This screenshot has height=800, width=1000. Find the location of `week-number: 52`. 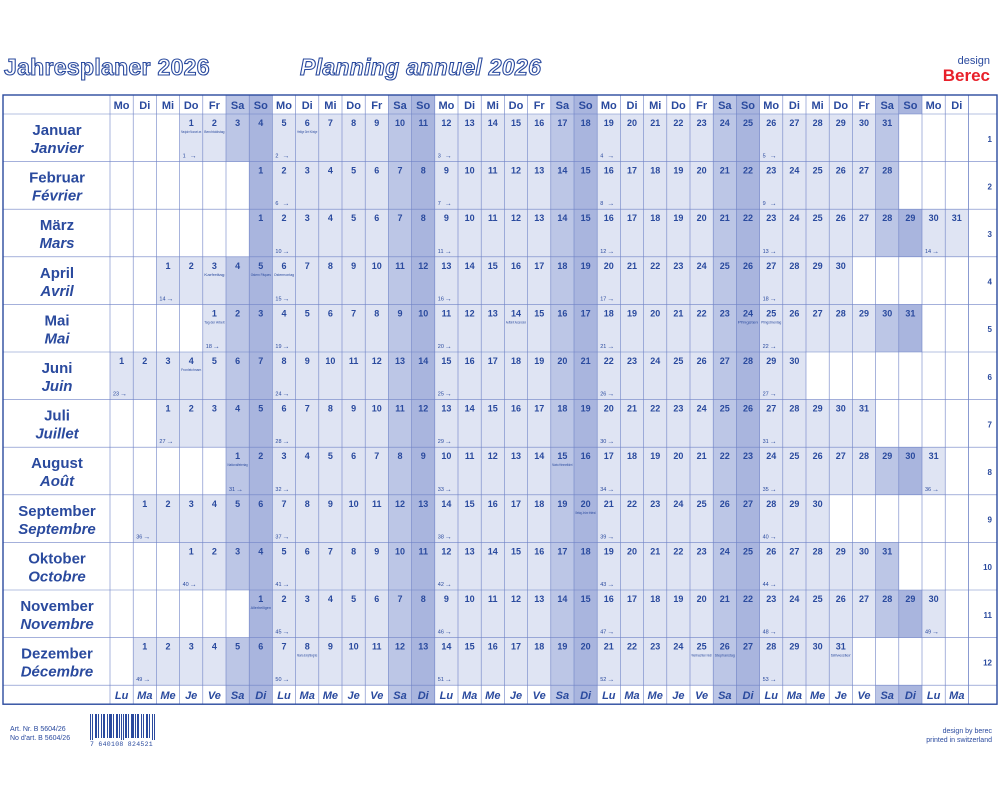

week-number: 52 is located at coordinates (603, 680).